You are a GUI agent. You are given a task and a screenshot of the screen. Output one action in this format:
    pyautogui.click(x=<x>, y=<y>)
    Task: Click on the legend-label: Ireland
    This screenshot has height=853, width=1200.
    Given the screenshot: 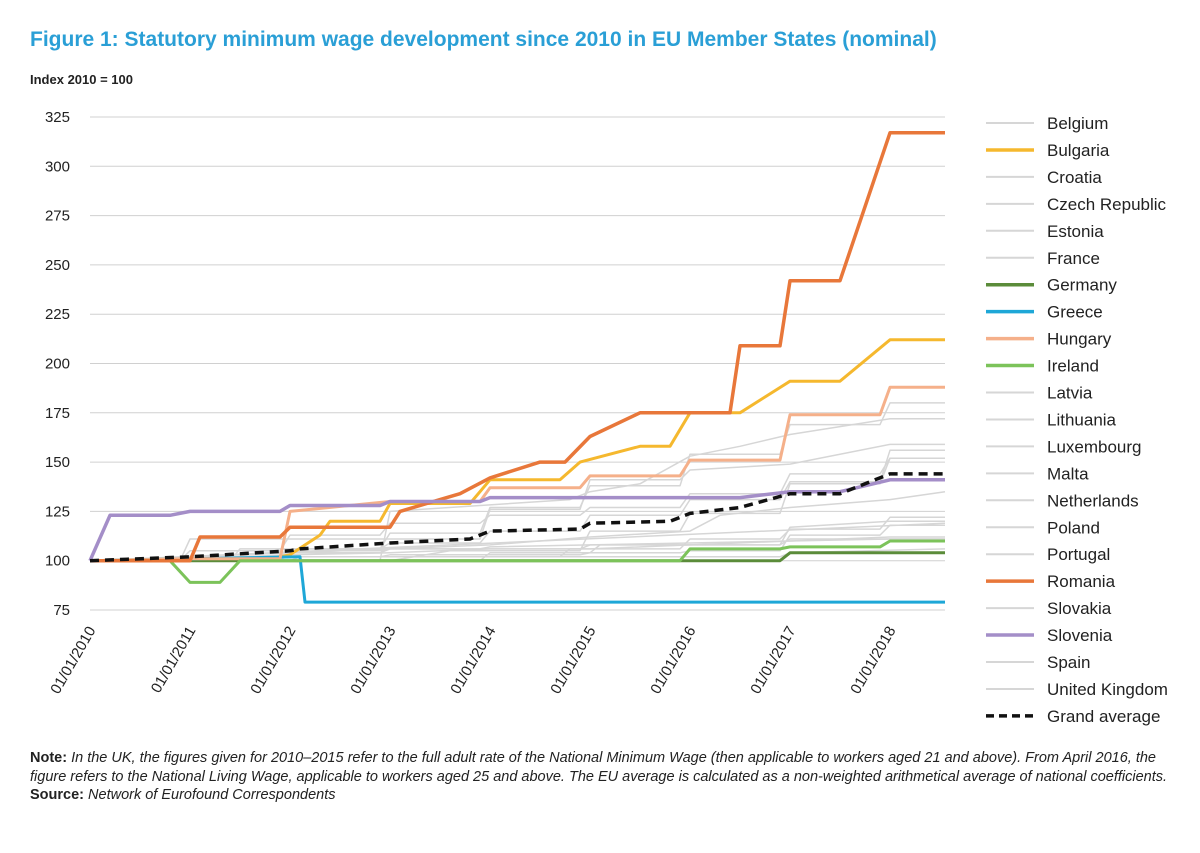 What is the action you would take?
    pyautogui.click(x=1073, y=366)
    